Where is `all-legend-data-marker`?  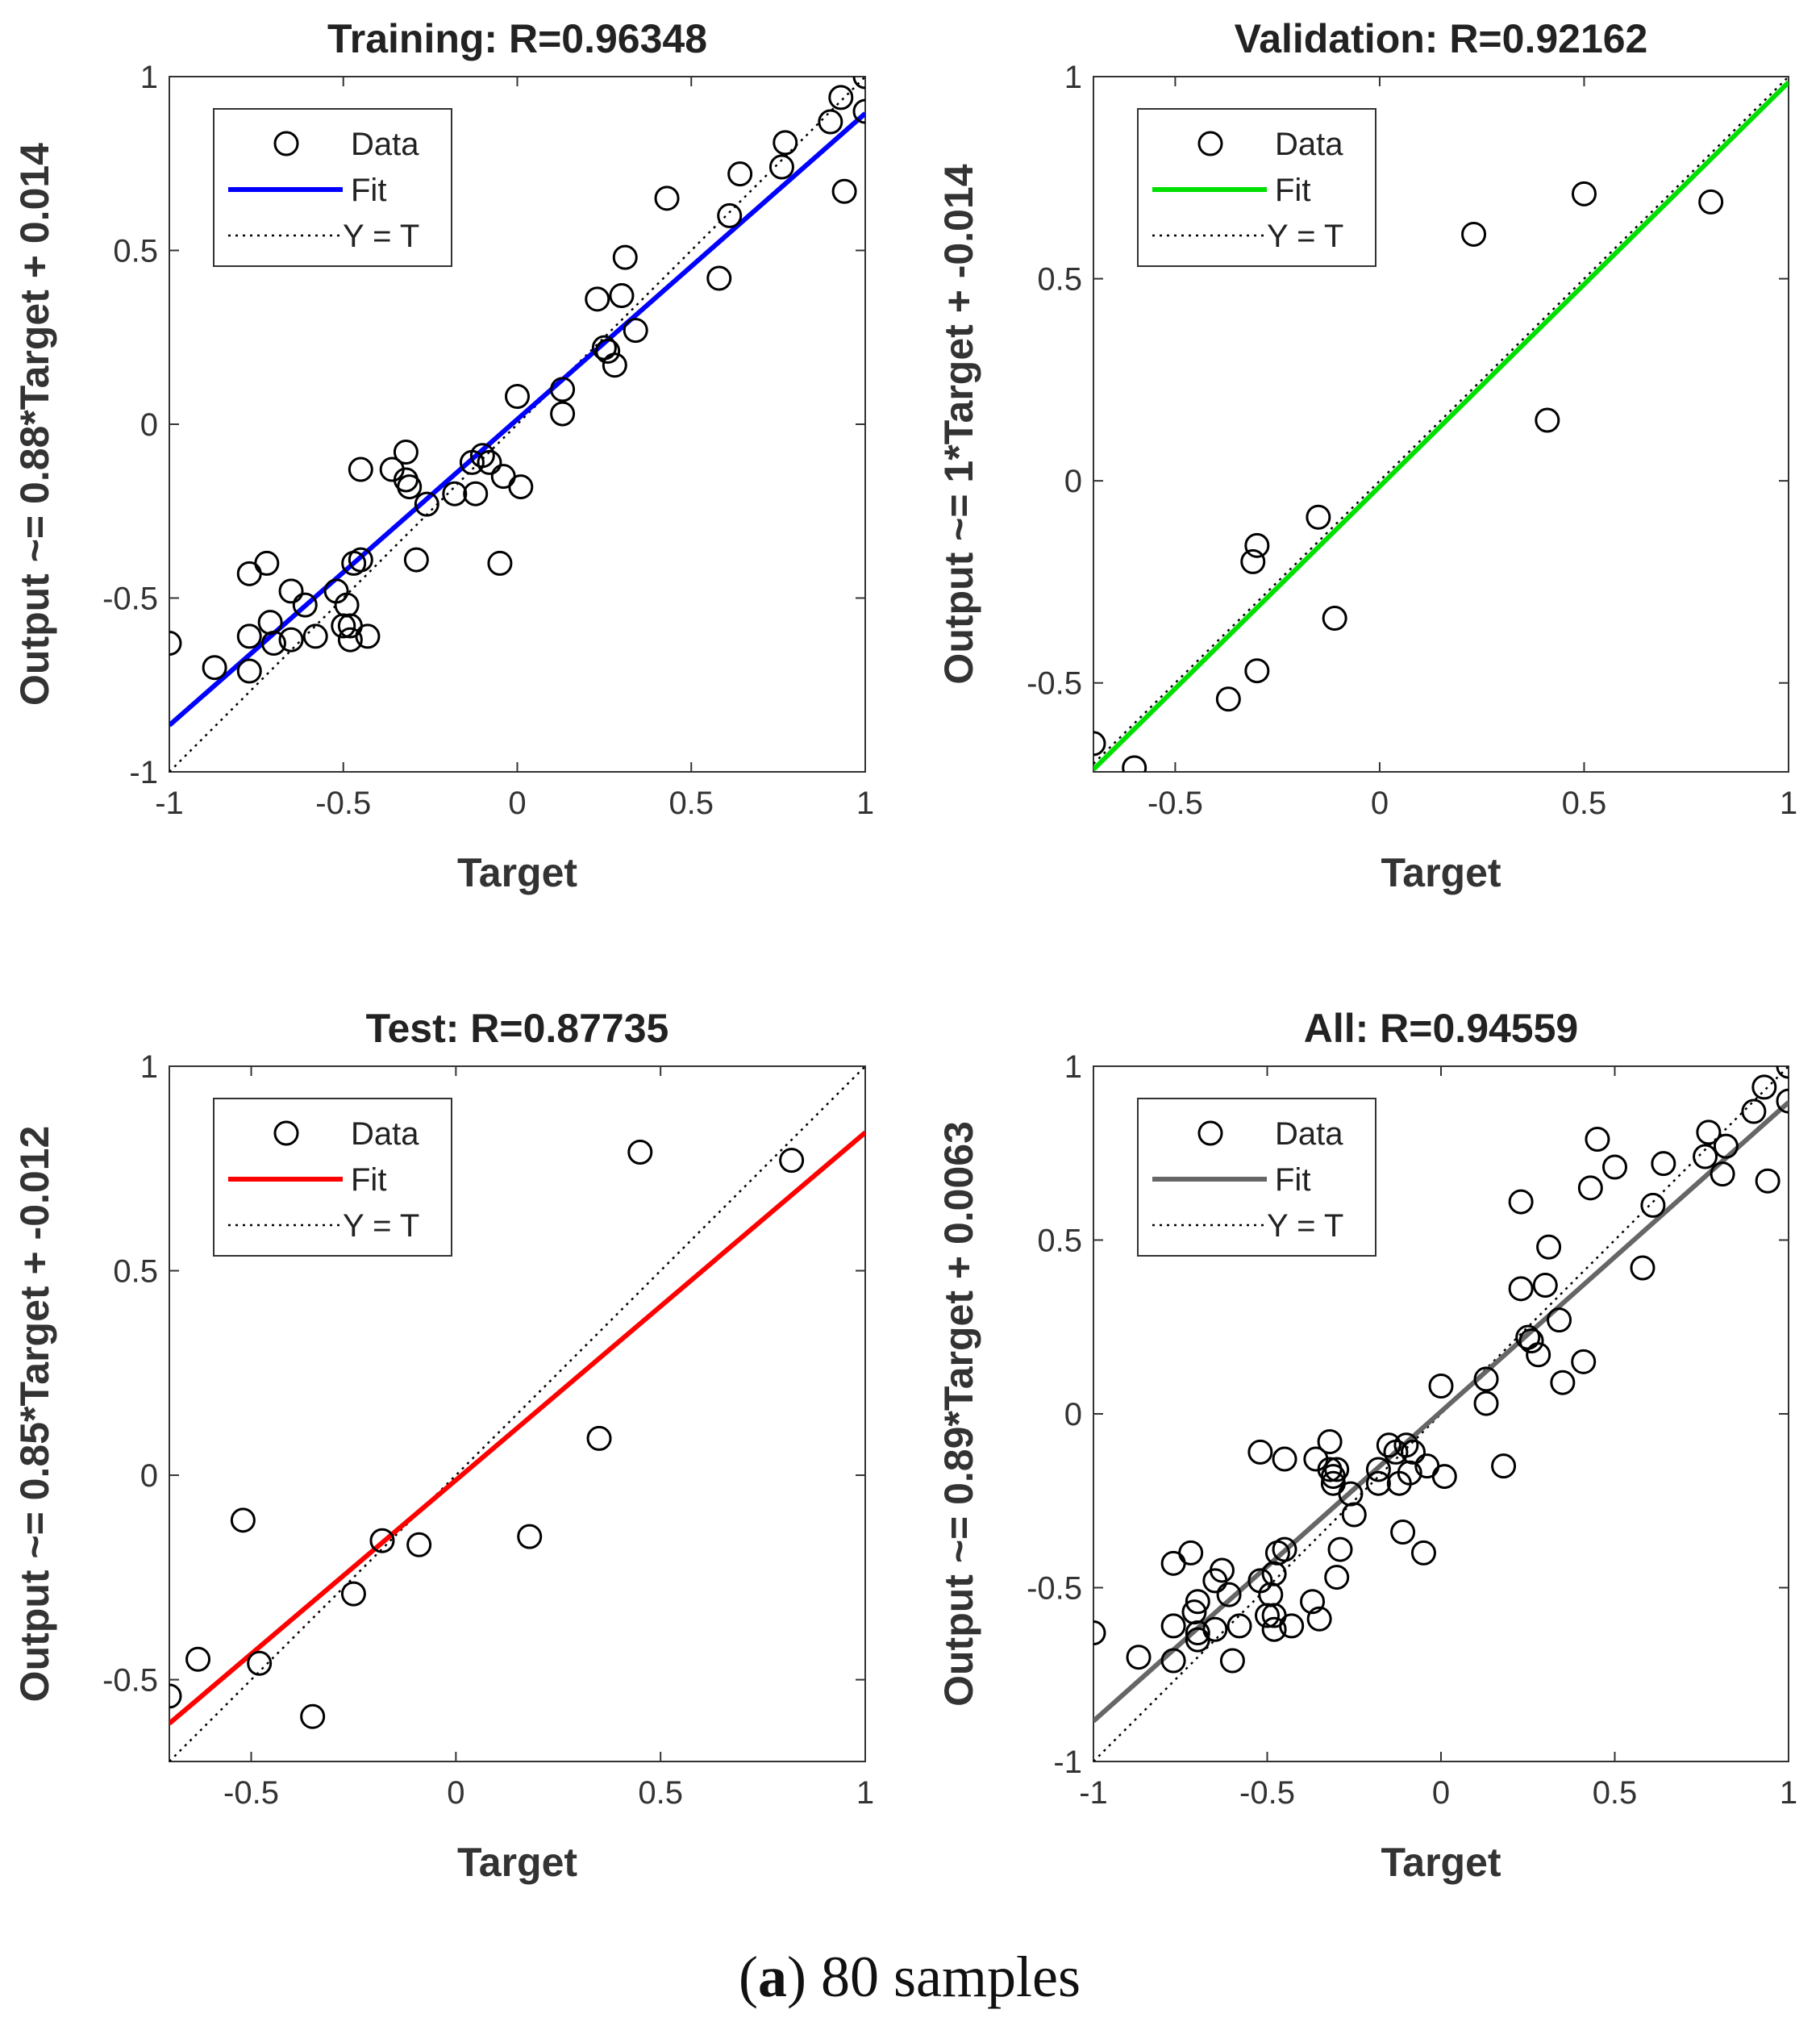
all-legend-data-marker is located at coordinates (1210, 1133).